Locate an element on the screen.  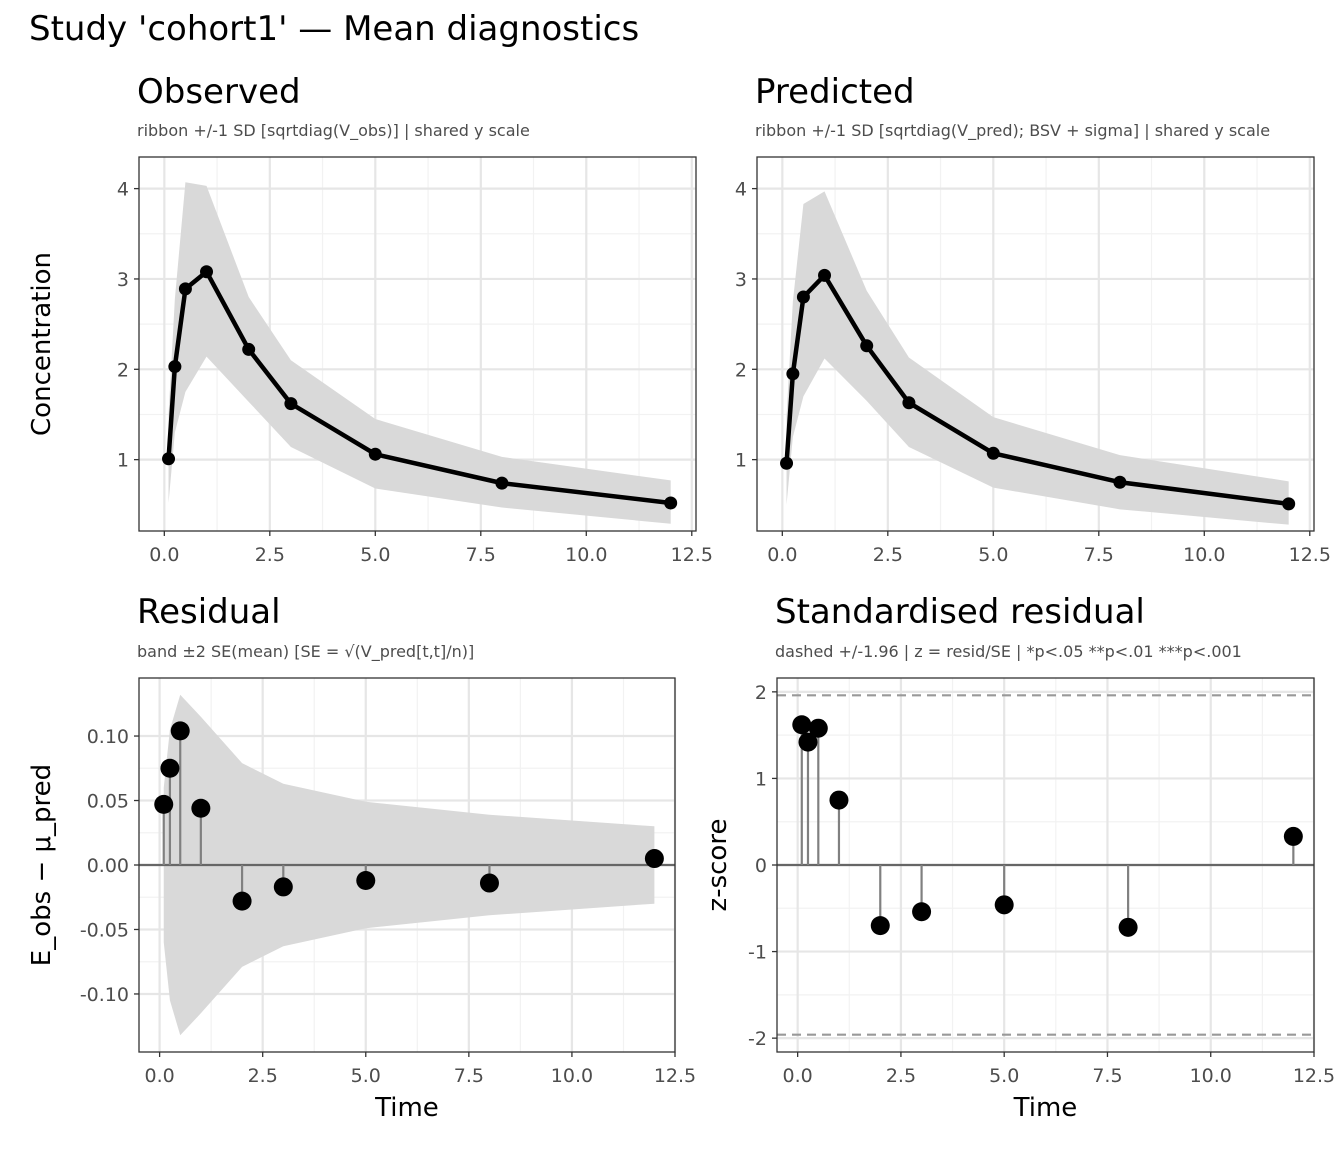
y-tick-label: 0.05 is located at coordinates (108, 802).